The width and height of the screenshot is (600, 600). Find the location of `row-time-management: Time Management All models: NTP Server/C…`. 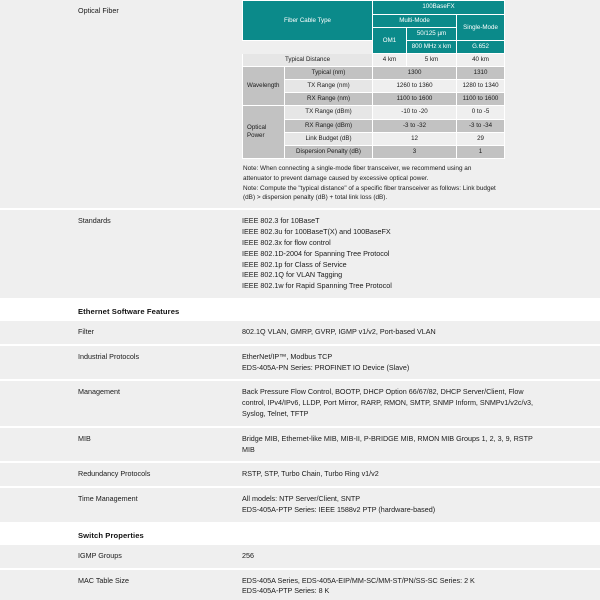

row-time-management: Time Management All models: NTP Server/C… is located at coordinates (300, 505).